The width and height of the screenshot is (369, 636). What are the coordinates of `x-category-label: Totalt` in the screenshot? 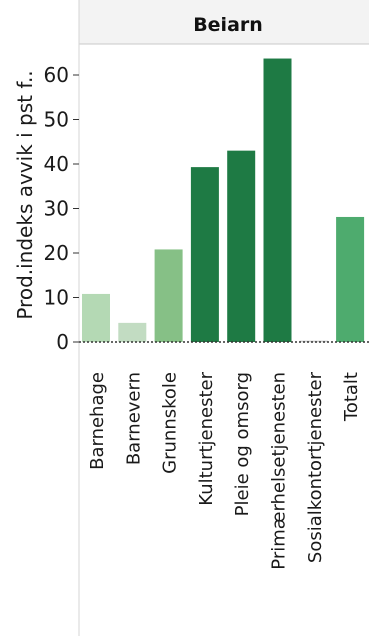 It's located at (351, 397).